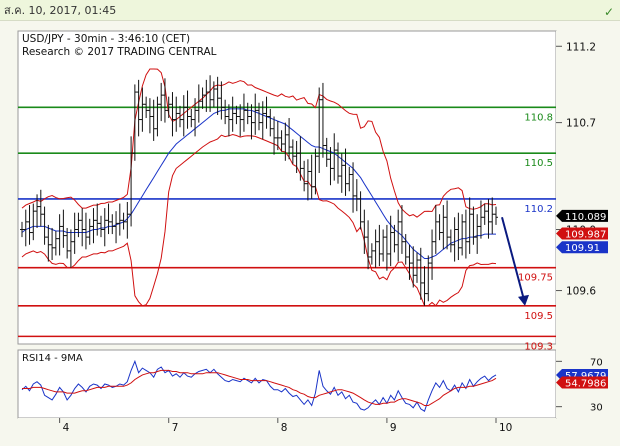 The width and height of the screenshot is (620, 446). What do you see at coordinates (585, 376) in the screenshot?
I see `price-box-label: 57.9679` at bounding box center [585, 376].